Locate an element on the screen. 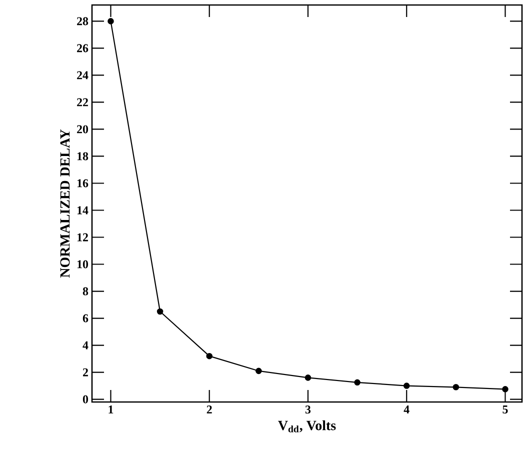 This screenshot has height=462, width=527. y-axis-title: NORMALIZED DELAY is located at coordinates (65, 203).